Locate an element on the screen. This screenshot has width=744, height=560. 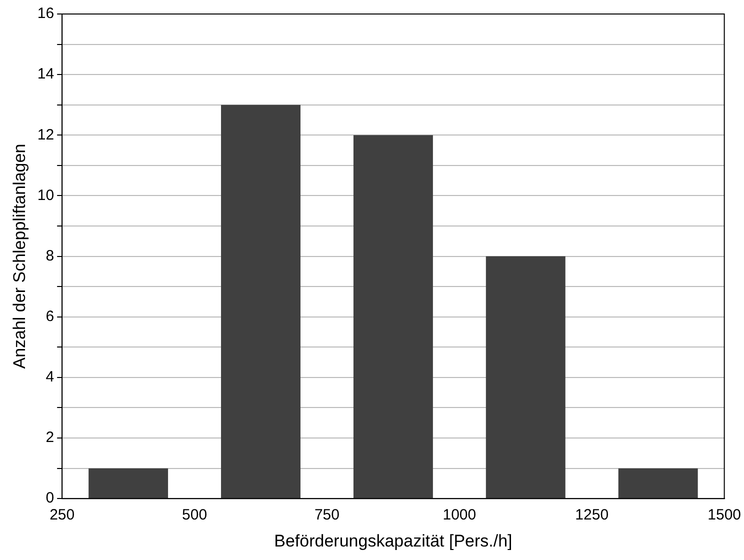
x-tick-label: 750 is located at coordinates (327, 515).